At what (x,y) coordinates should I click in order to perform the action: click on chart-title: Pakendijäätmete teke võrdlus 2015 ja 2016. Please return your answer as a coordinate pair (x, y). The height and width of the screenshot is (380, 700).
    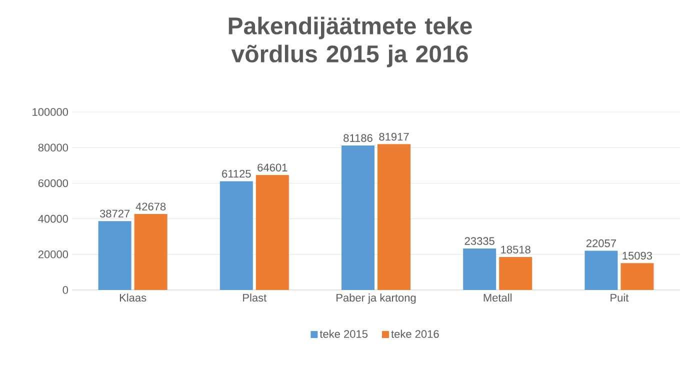
    Looking at the image, I should click on (350, 42).